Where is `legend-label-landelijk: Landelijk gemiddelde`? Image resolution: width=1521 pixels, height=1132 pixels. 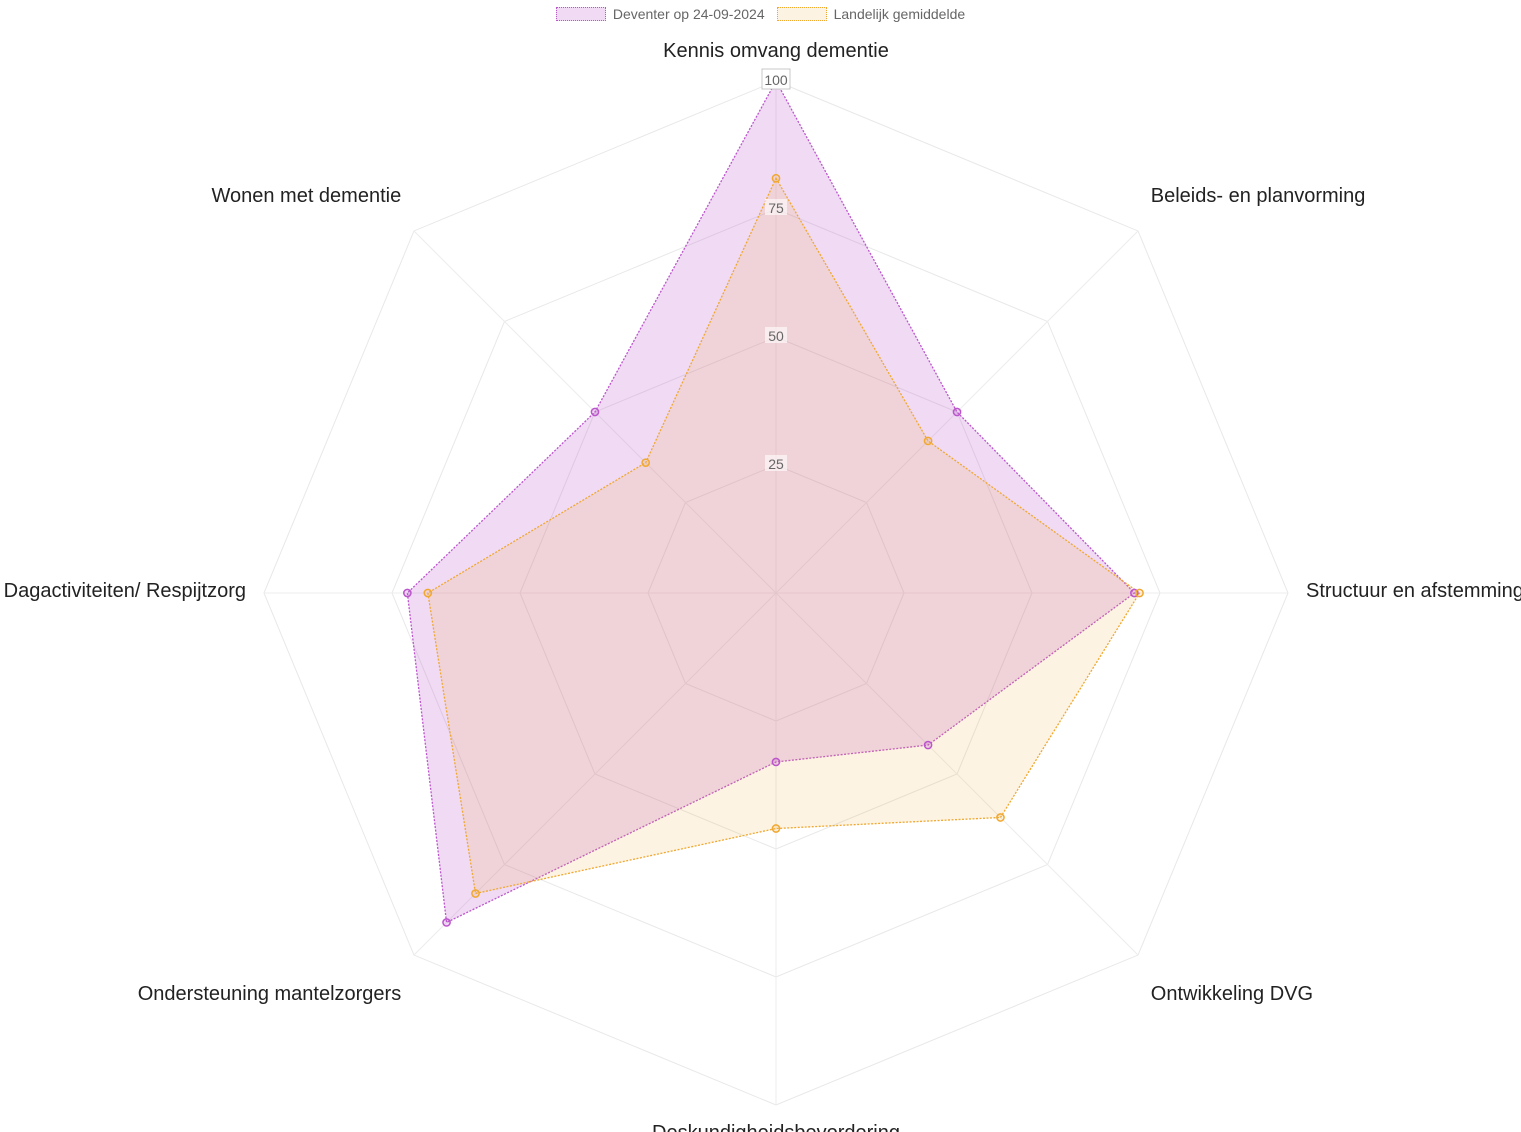
legend-label-landelijk: Landelijk gemiddelde is located at coordinates (899, 14).